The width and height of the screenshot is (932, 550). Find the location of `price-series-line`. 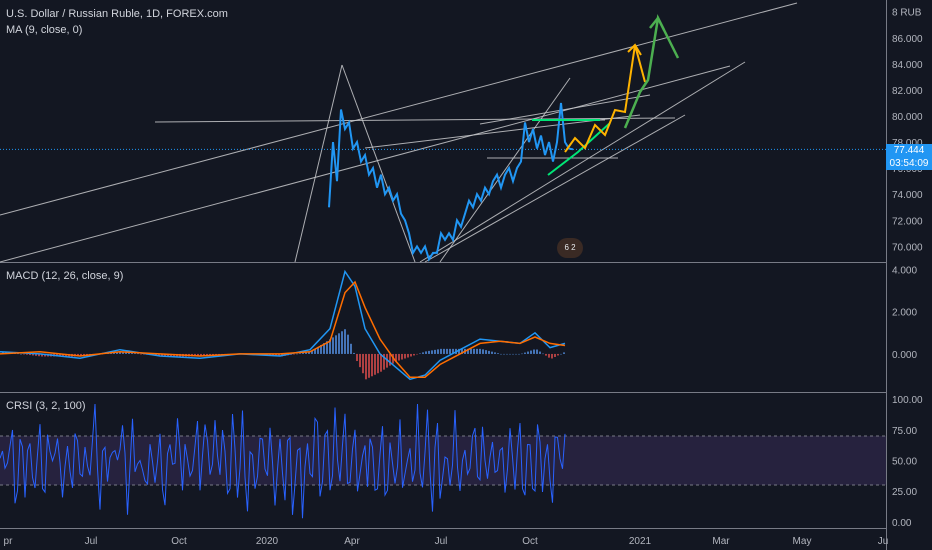

price-series-line is located at coordinates (451, 182).